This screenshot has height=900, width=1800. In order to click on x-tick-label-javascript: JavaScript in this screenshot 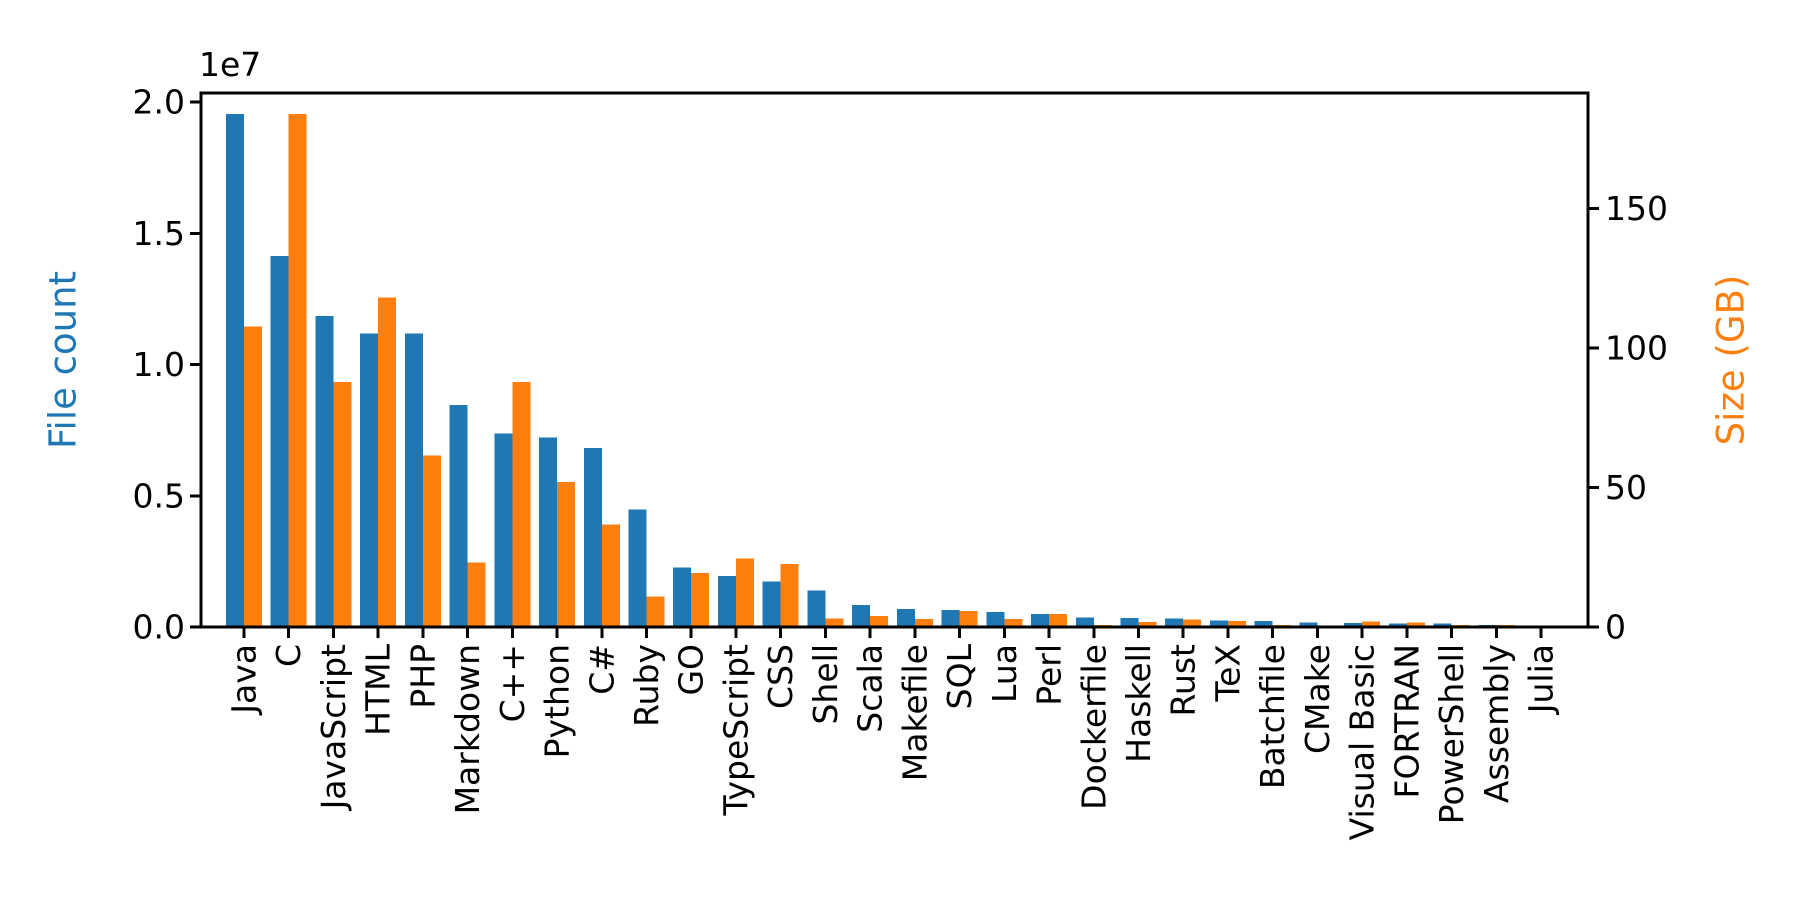, I will do `click(333, 727)`.